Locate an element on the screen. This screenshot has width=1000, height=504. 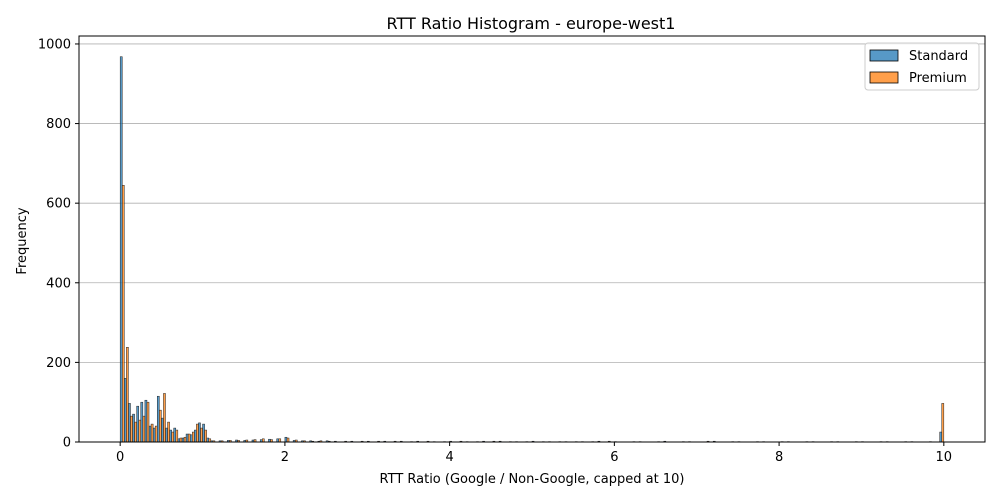
x-tick-label: 8 is located at coordinates (779, 457).